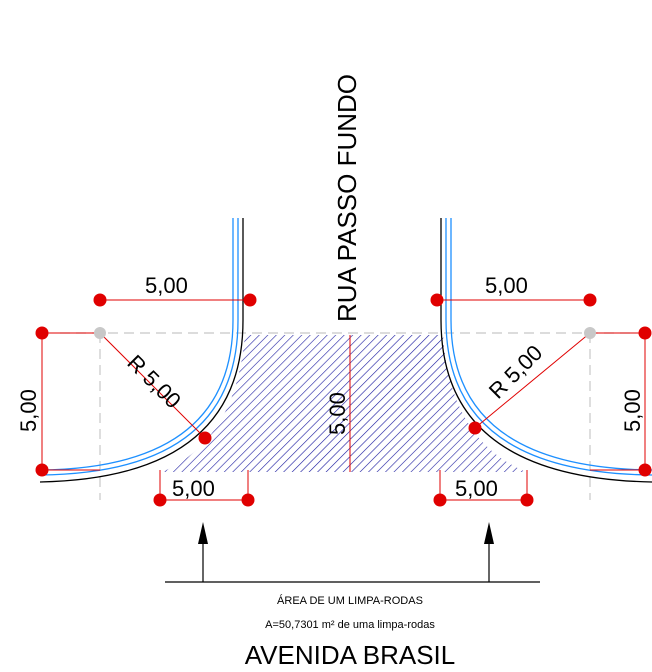 Image resolution: width=652 pixels, height=672 pixels. What do you see at coordinates (350, 600) in the screenshot?
I see `area-label: ÁREA DE UM LIMPA-RODAS` at bounding box center [350, 600].